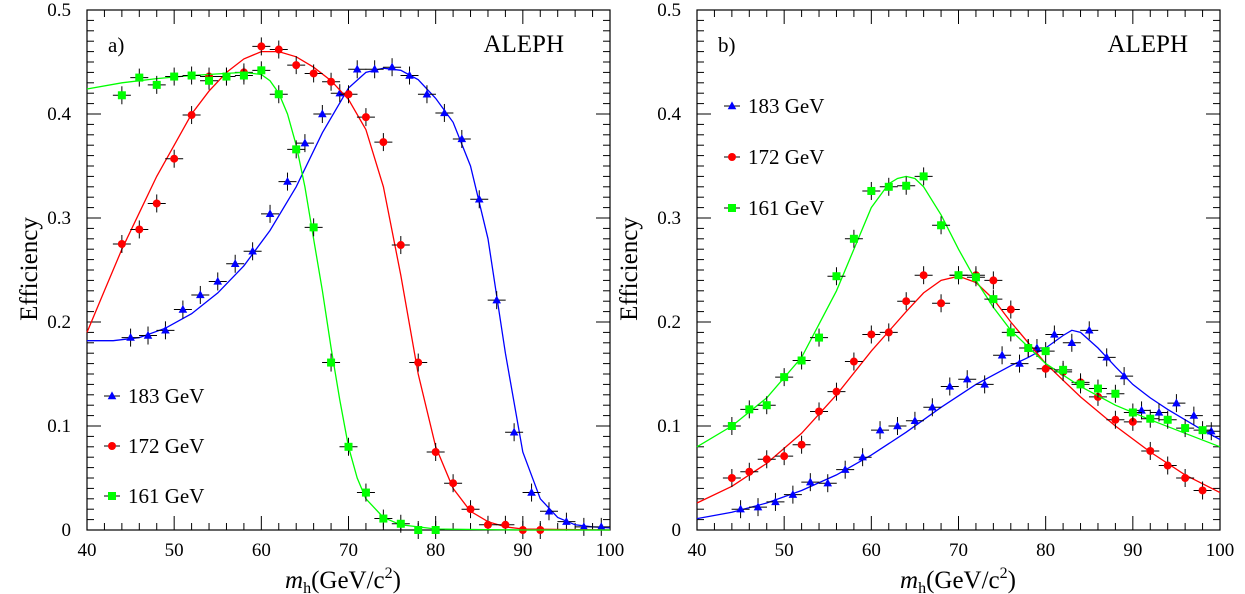 The width and height of the screenshot is (1245, 594). What do you see at coordinates (1045, 550) in the screenshot?
I see `x-tick-label: 80` at bounding box center [1045, 550].